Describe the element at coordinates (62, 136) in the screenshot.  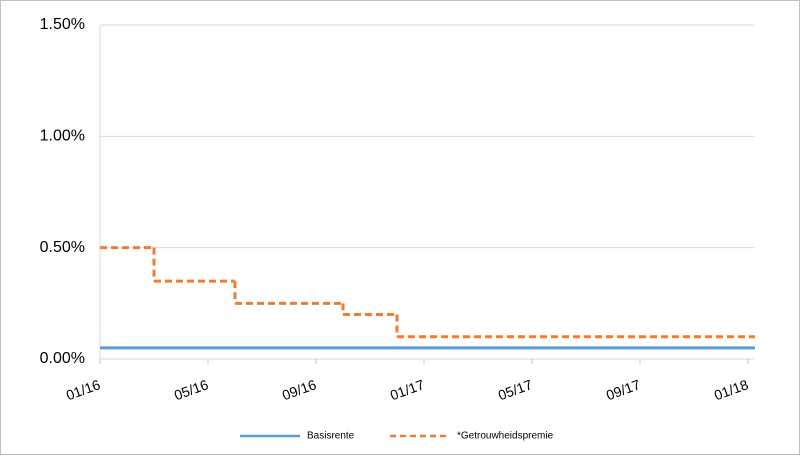
I see `y-tick-label: 1.00%` at that location.